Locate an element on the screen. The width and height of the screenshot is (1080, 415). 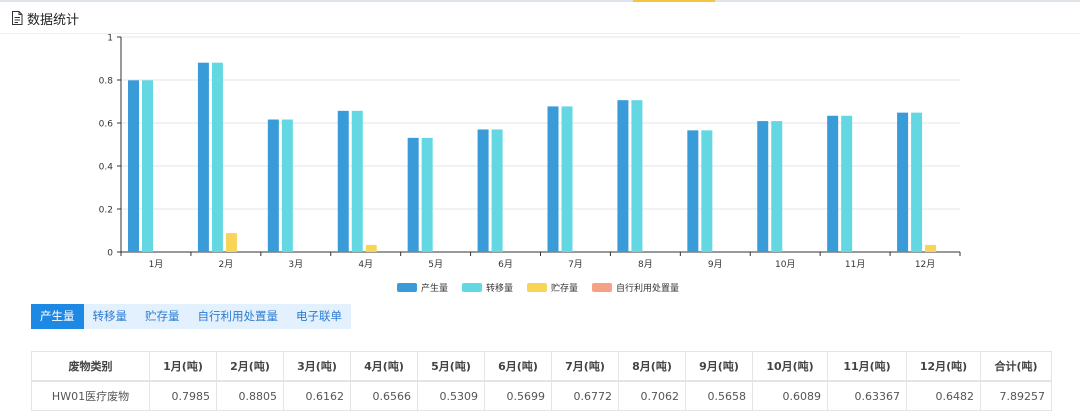
legend-label: 自行利用处置量 is located at coordinates (647, 288).